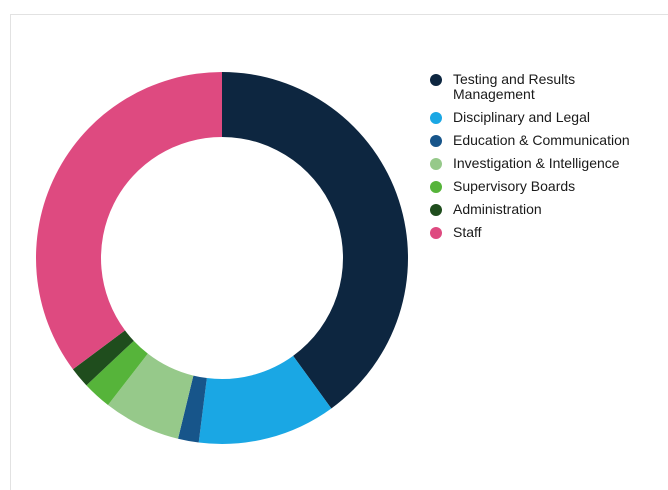  Describe the element at coordinates (497, 209) in the screenshot. I see `legend-label: Administration` at that location.